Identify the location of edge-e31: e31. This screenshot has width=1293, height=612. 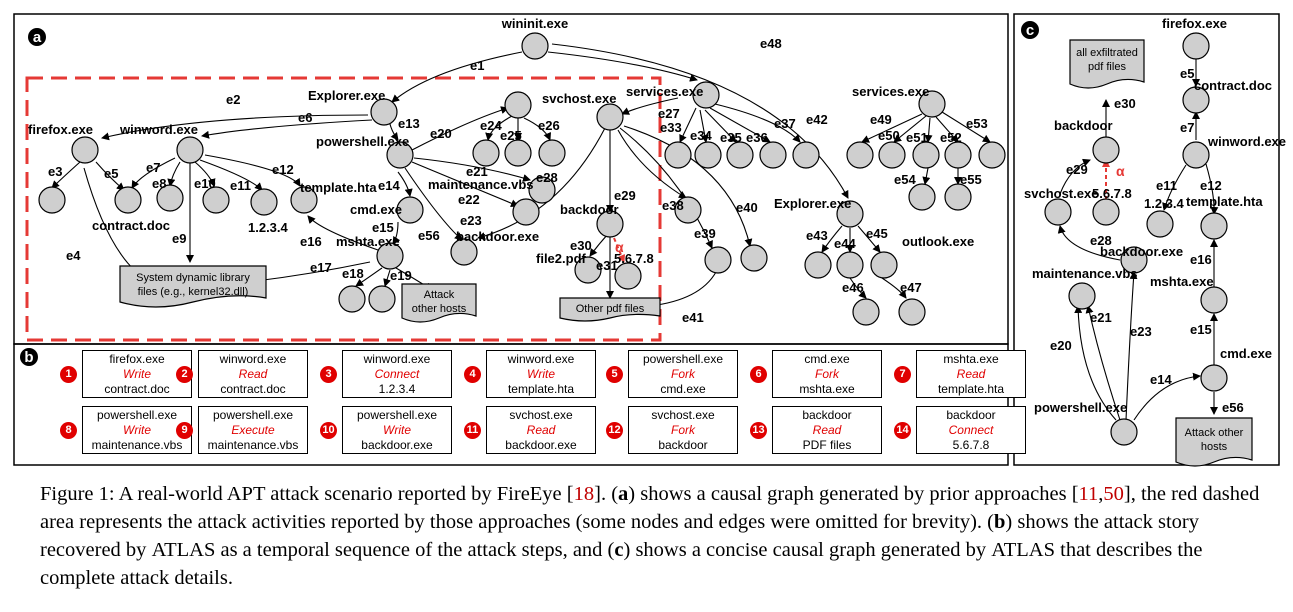
(607, 265).